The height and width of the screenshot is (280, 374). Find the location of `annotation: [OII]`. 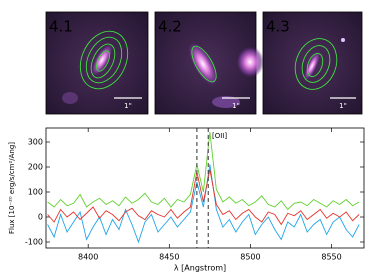

annotation: [OII] is located at coordinates (219, 136).